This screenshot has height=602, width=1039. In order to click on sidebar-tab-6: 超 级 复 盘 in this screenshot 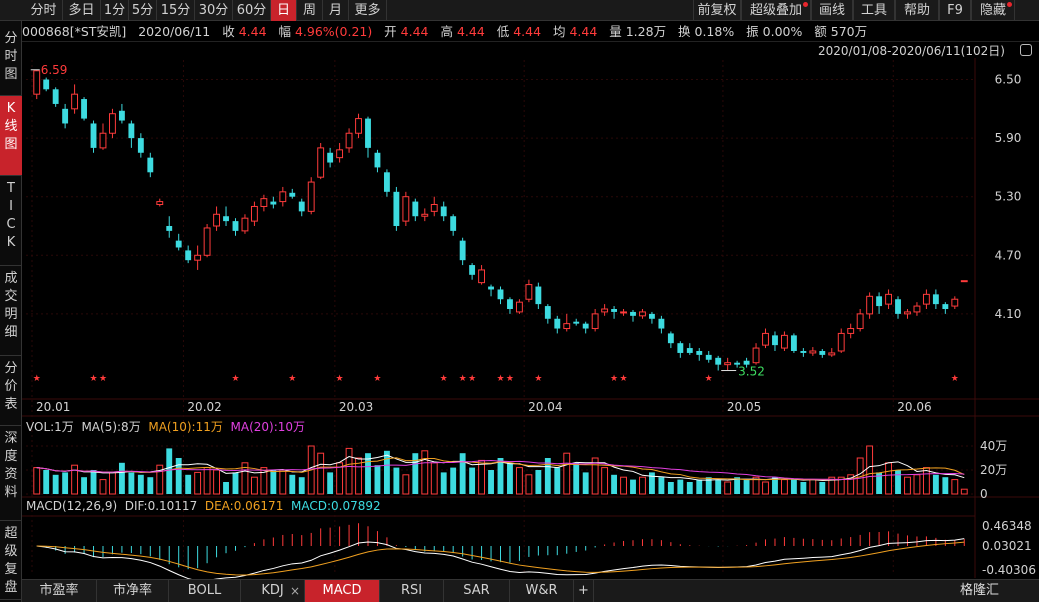, I will do `click(11, 560)`.